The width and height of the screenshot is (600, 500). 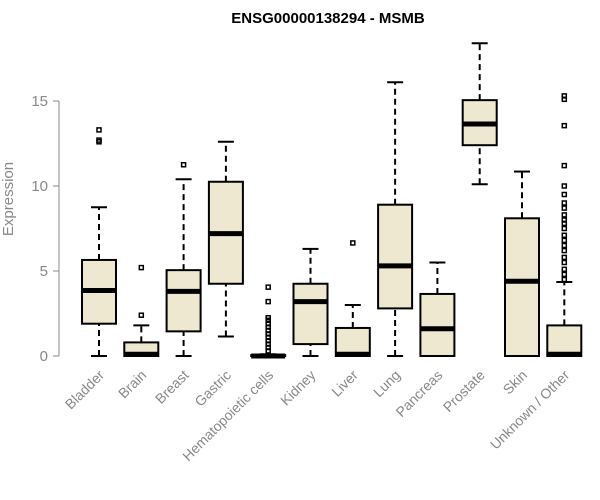 What do you see at coordinates (418, 393) in the screenshot?
I see `x-label-8: Pancreas` at bounding box center [418, 393].